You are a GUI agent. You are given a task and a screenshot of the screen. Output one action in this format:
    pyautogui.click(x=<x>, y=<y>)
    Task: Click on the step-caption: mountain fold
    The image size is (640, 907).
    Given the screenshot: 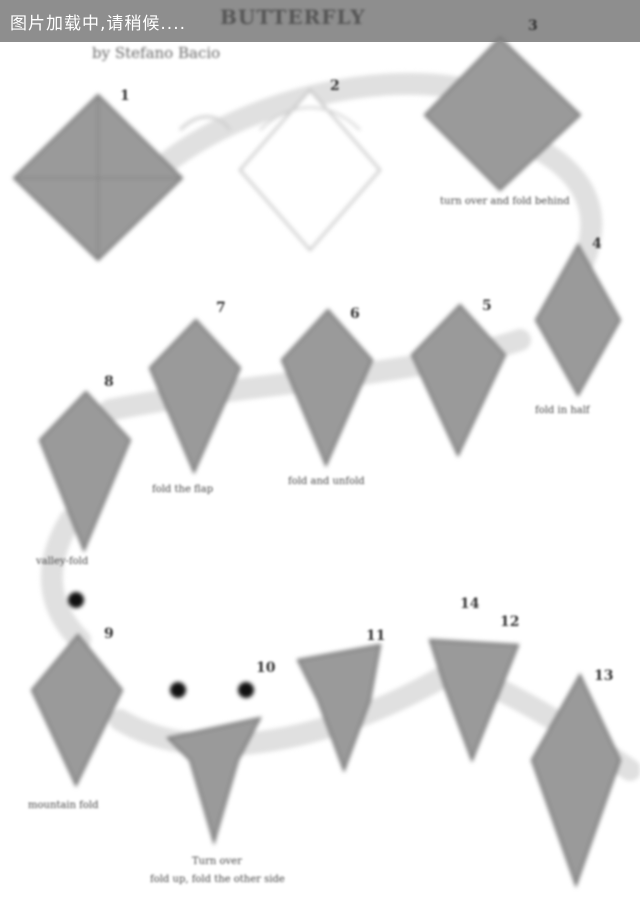 What is the action you would take?
    pyautogui.click(x=63, y=805)
    